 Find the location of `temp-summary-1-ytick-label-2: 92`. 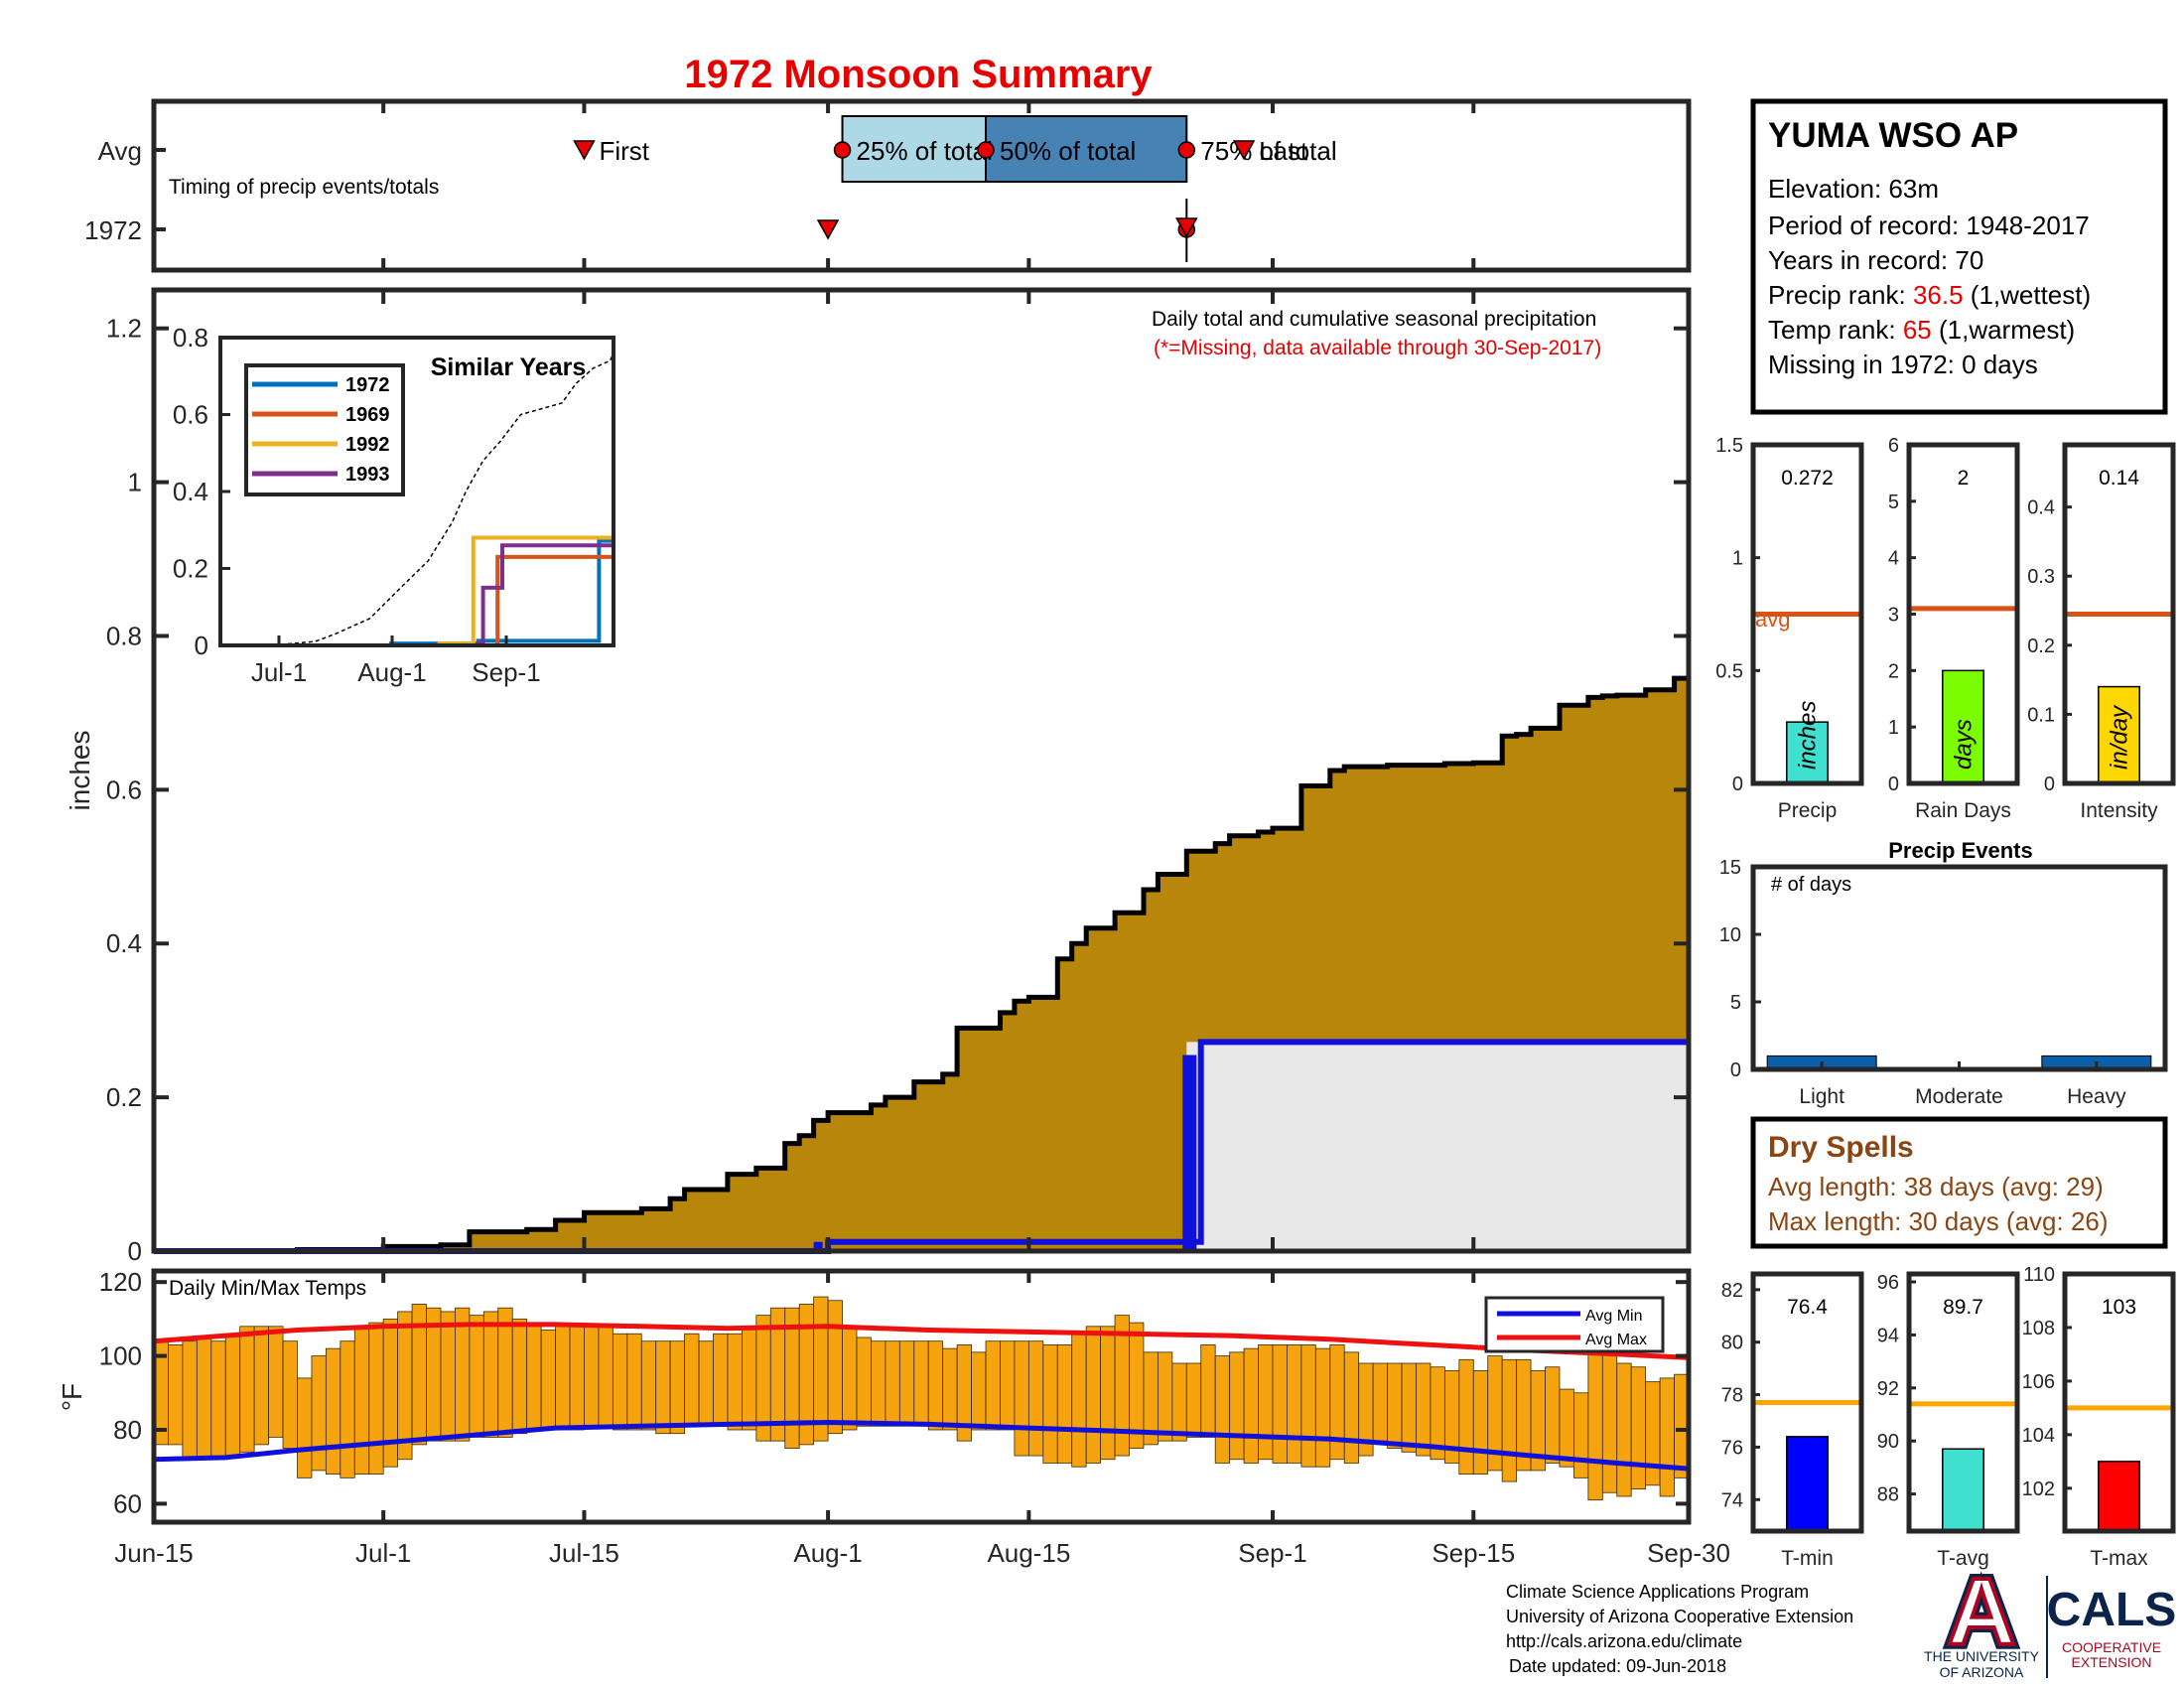

temp-summary-1-ytick-label-2: 92 is located at coordinates (1888, 1389).